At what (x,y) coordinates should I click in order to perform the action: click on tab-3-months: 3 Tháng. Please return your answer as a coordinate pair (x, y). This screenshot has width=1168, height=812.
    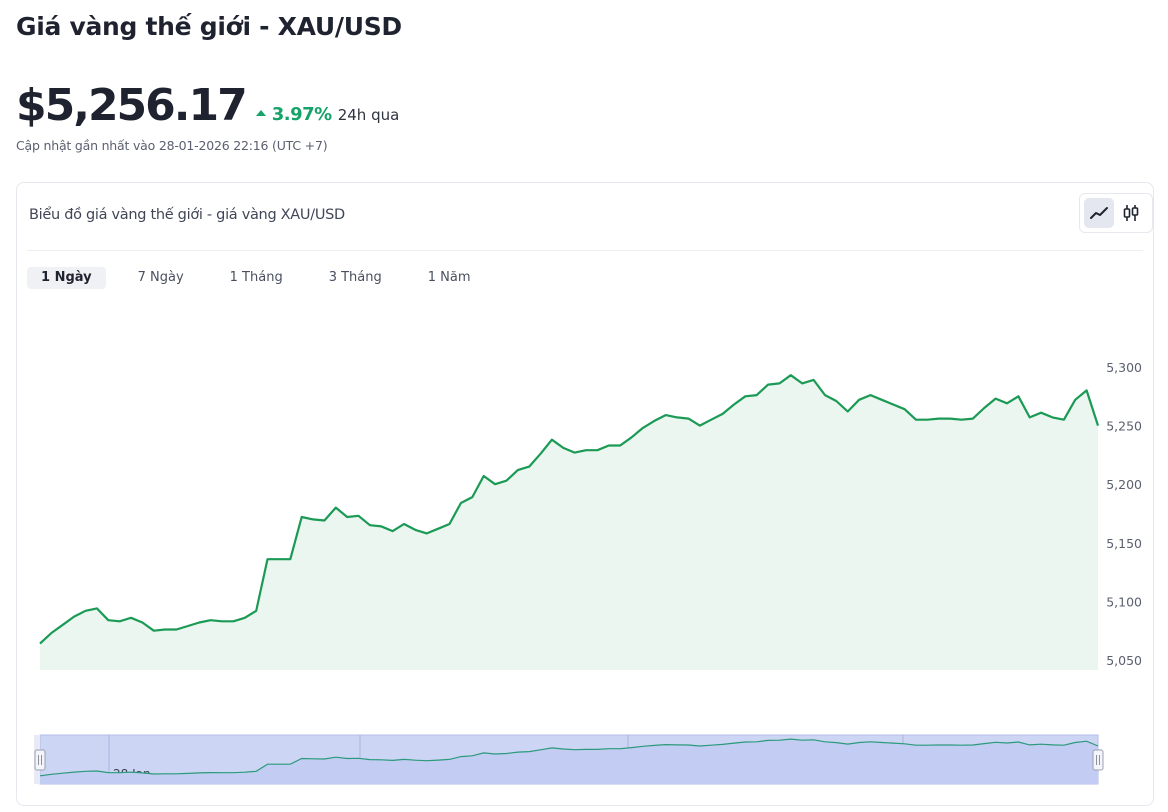
    Looking at the image, I should click on (355, 277).